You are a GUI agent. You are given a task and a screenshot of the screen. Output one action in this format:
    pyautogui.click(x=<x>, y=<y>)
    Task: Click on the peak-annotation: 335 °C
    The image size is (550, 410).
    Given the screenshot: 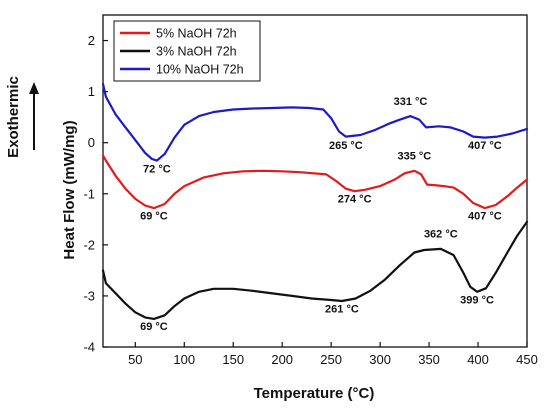 What is the action you would take?
    pyautogui.click(x=415, y=157)
    